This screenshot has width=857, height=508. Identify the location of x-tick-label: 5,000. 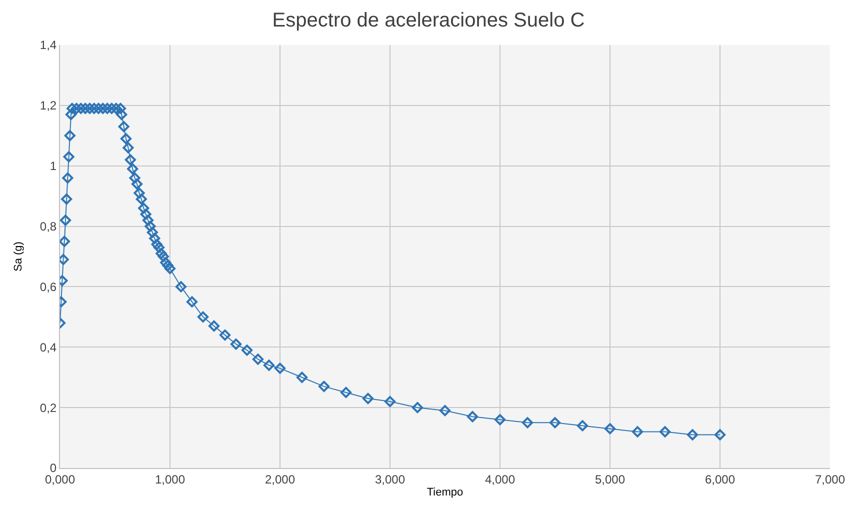
(610, 479).